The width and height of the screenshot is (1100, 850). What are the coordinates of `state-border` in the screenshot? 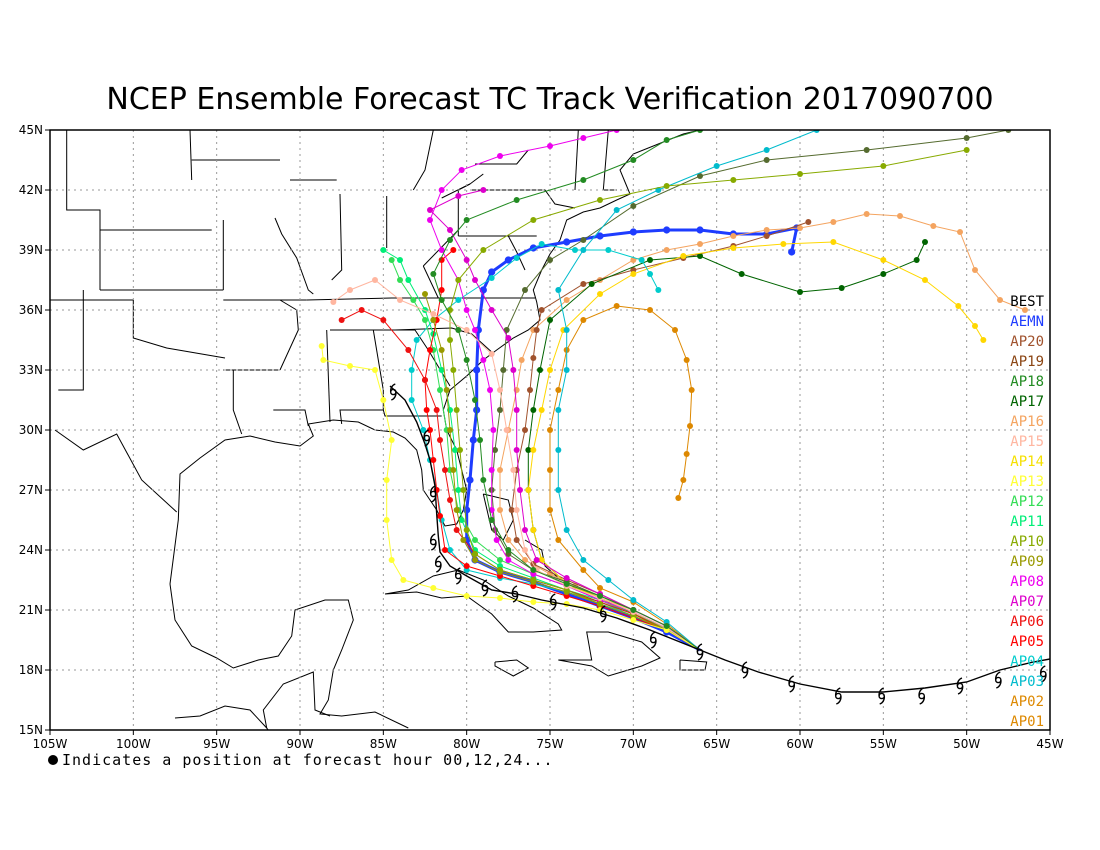 It's located at (116, 471).